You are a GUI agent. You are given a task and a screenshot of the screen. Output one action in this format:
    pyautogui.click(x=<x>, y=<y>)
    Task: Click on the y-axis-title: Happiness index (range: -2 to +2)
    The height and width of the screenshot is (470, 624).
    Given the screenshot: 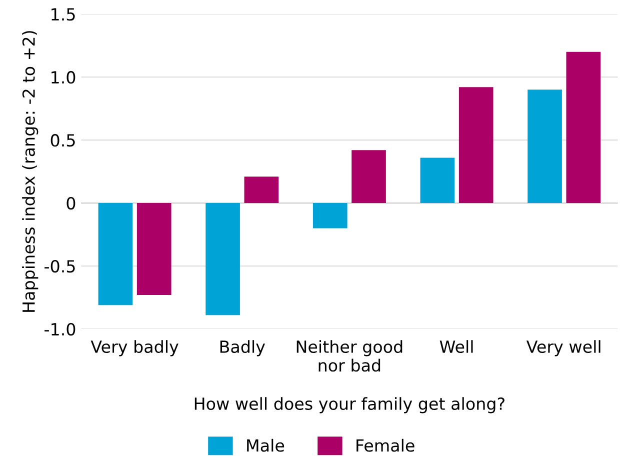 What is the action you would take?
    pyautogui.click(x=30, y=171)
    